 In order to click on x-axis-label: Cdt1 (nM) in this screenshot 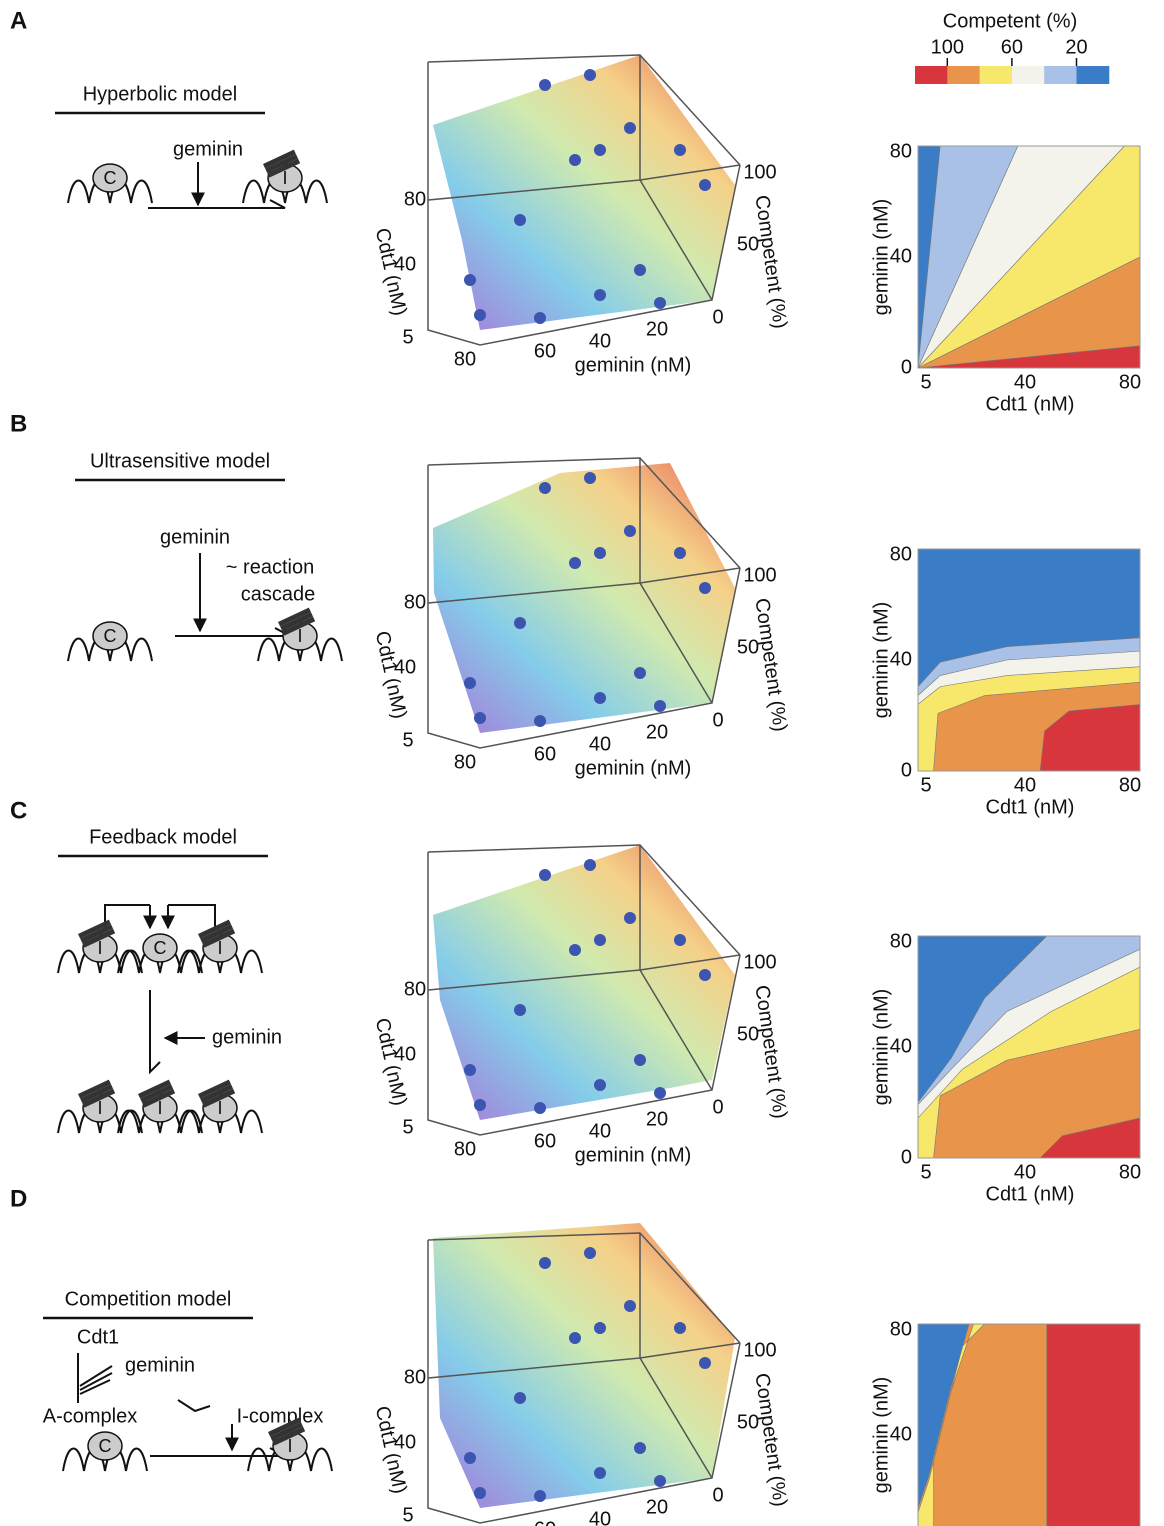, I will do `click(1030, 1194)`.